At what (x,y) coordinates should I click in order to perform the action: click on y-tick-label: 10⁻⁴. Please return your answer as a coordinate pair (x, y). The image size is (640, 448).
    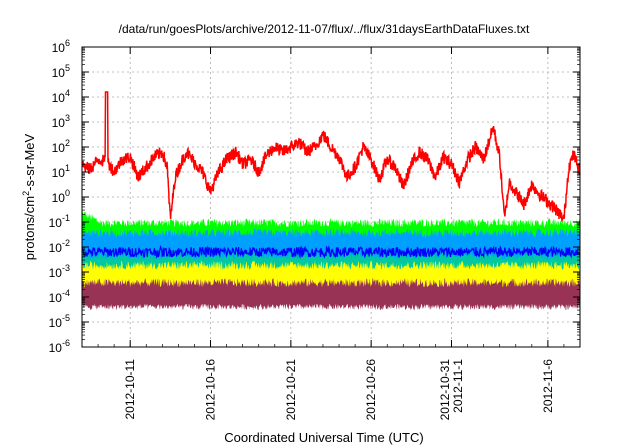
    Looking at the image, I should click on (59, 296).